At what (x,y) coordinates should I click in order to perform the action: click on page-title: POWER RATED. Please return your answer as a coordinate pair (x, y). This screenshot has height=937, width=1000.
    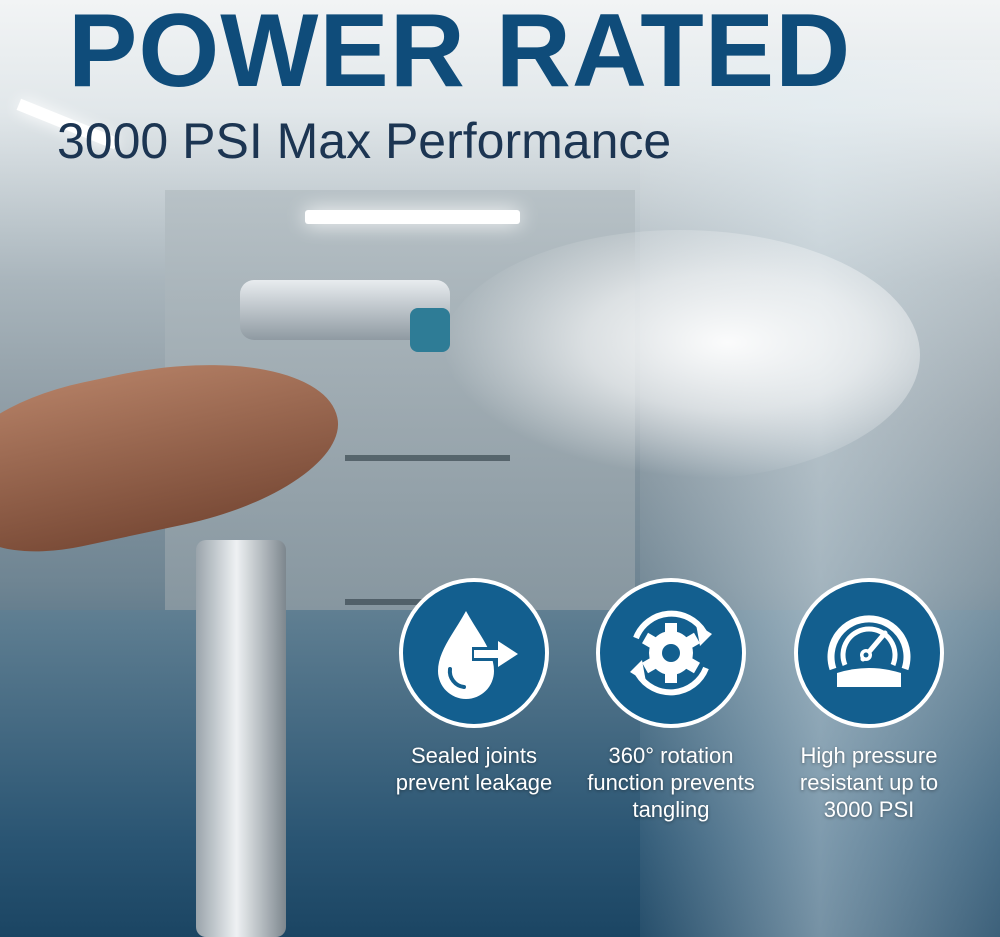
    Looking at the image, I should click on (460, 54).